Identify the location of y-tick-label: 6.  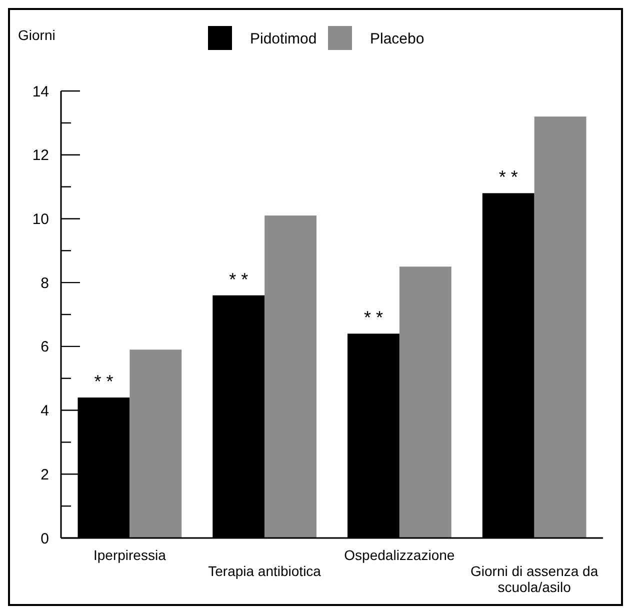
(44, 347).